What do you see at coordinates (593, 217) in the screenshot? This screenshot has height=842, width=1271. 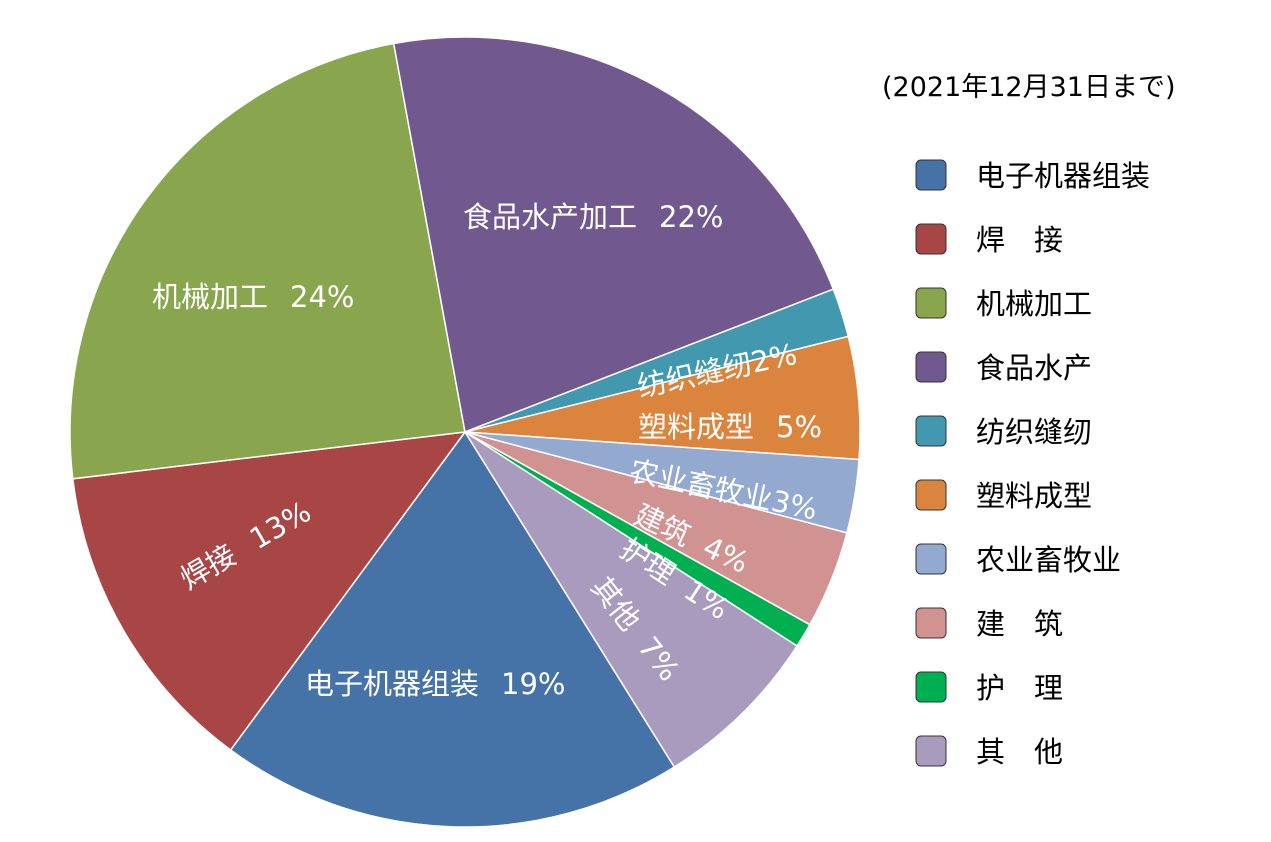 I see `label-food: 食品水产加工 22%` at bounding box center [593, 217].